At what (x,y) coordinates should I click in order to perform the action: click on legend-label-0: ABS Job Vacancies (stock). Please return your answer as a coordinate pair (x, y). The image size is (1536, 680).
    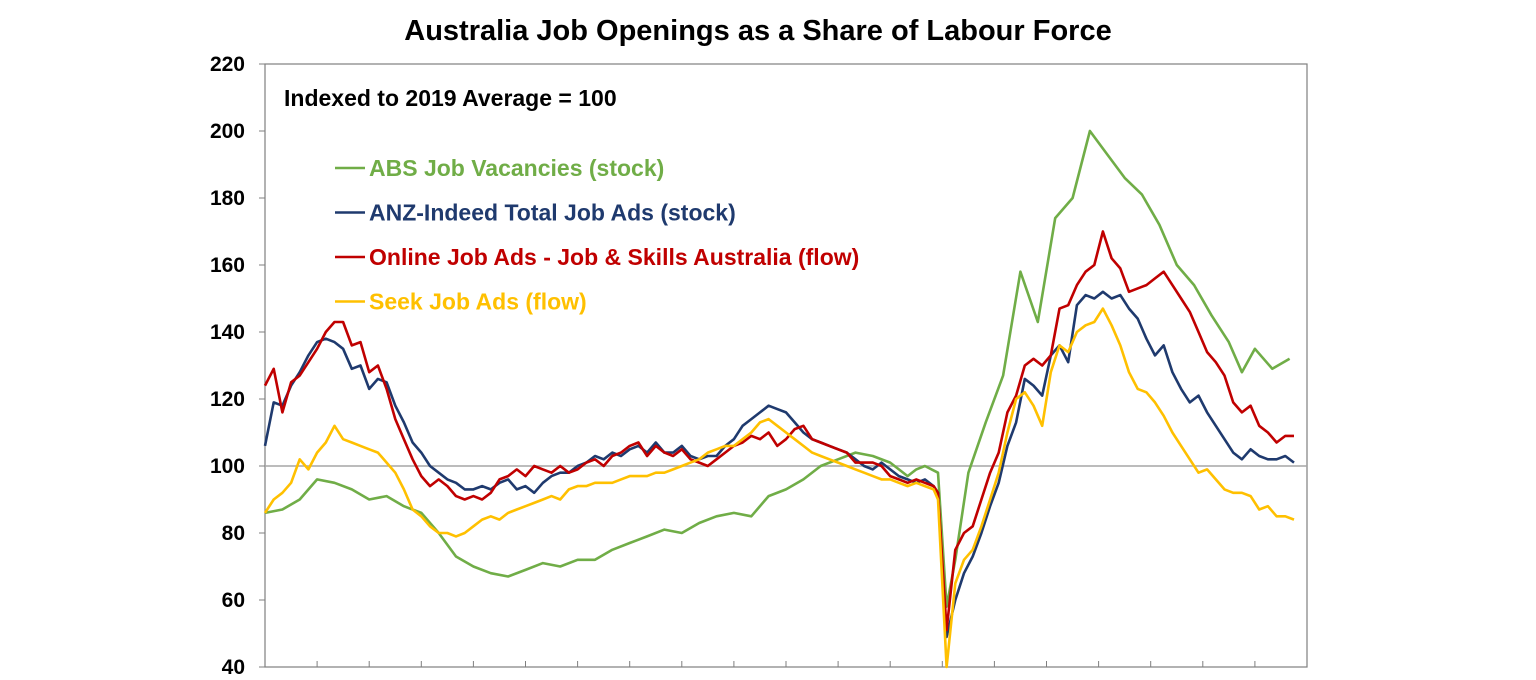
    Looking at the image, I should click on (516, 168).